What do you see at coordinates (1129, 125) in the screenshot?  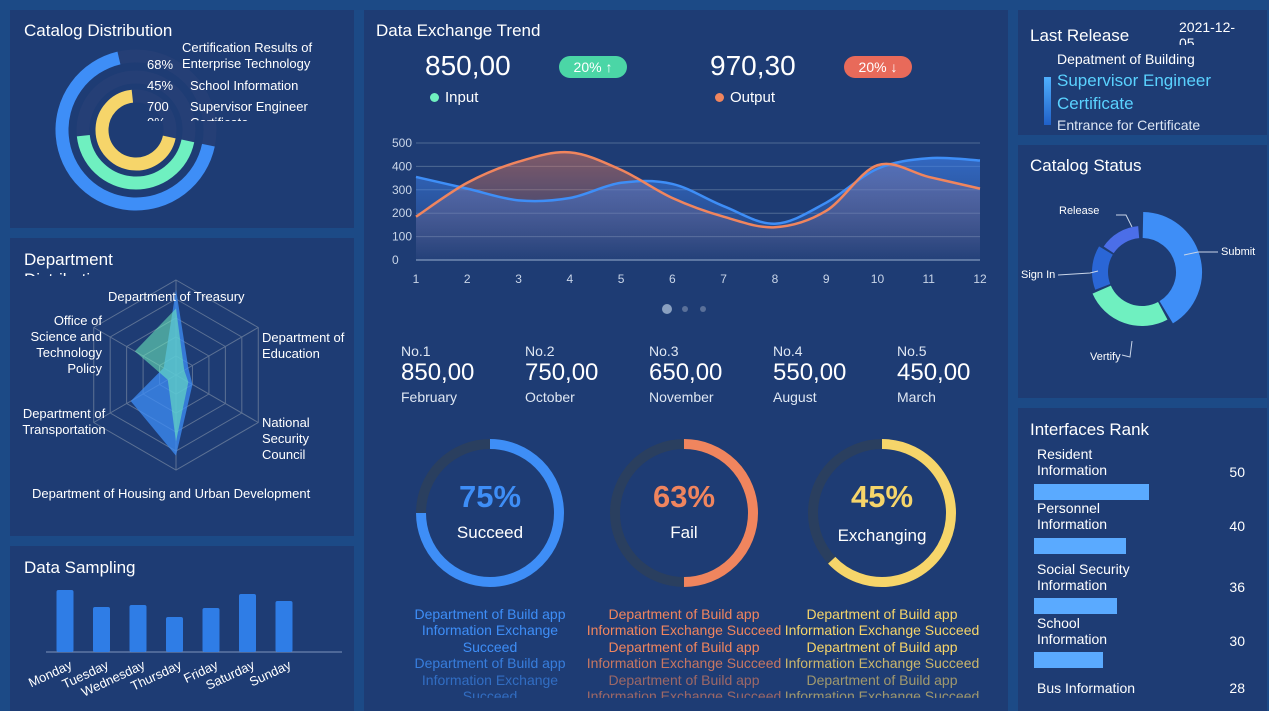 I see `release-entrance: Entrance for Certificate` at bounding box center [1129, 125].